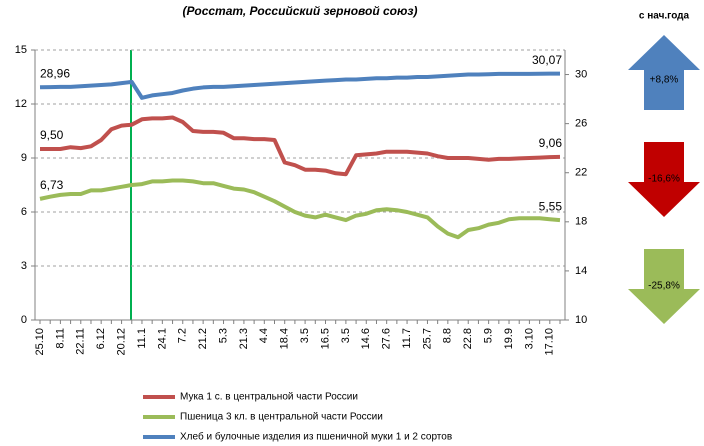 The height and width of the screenshot is (446, 704). Describe the element at coordinates (162, 338) in the screenshot. I see `x-tick-label: 24.1` at that location.